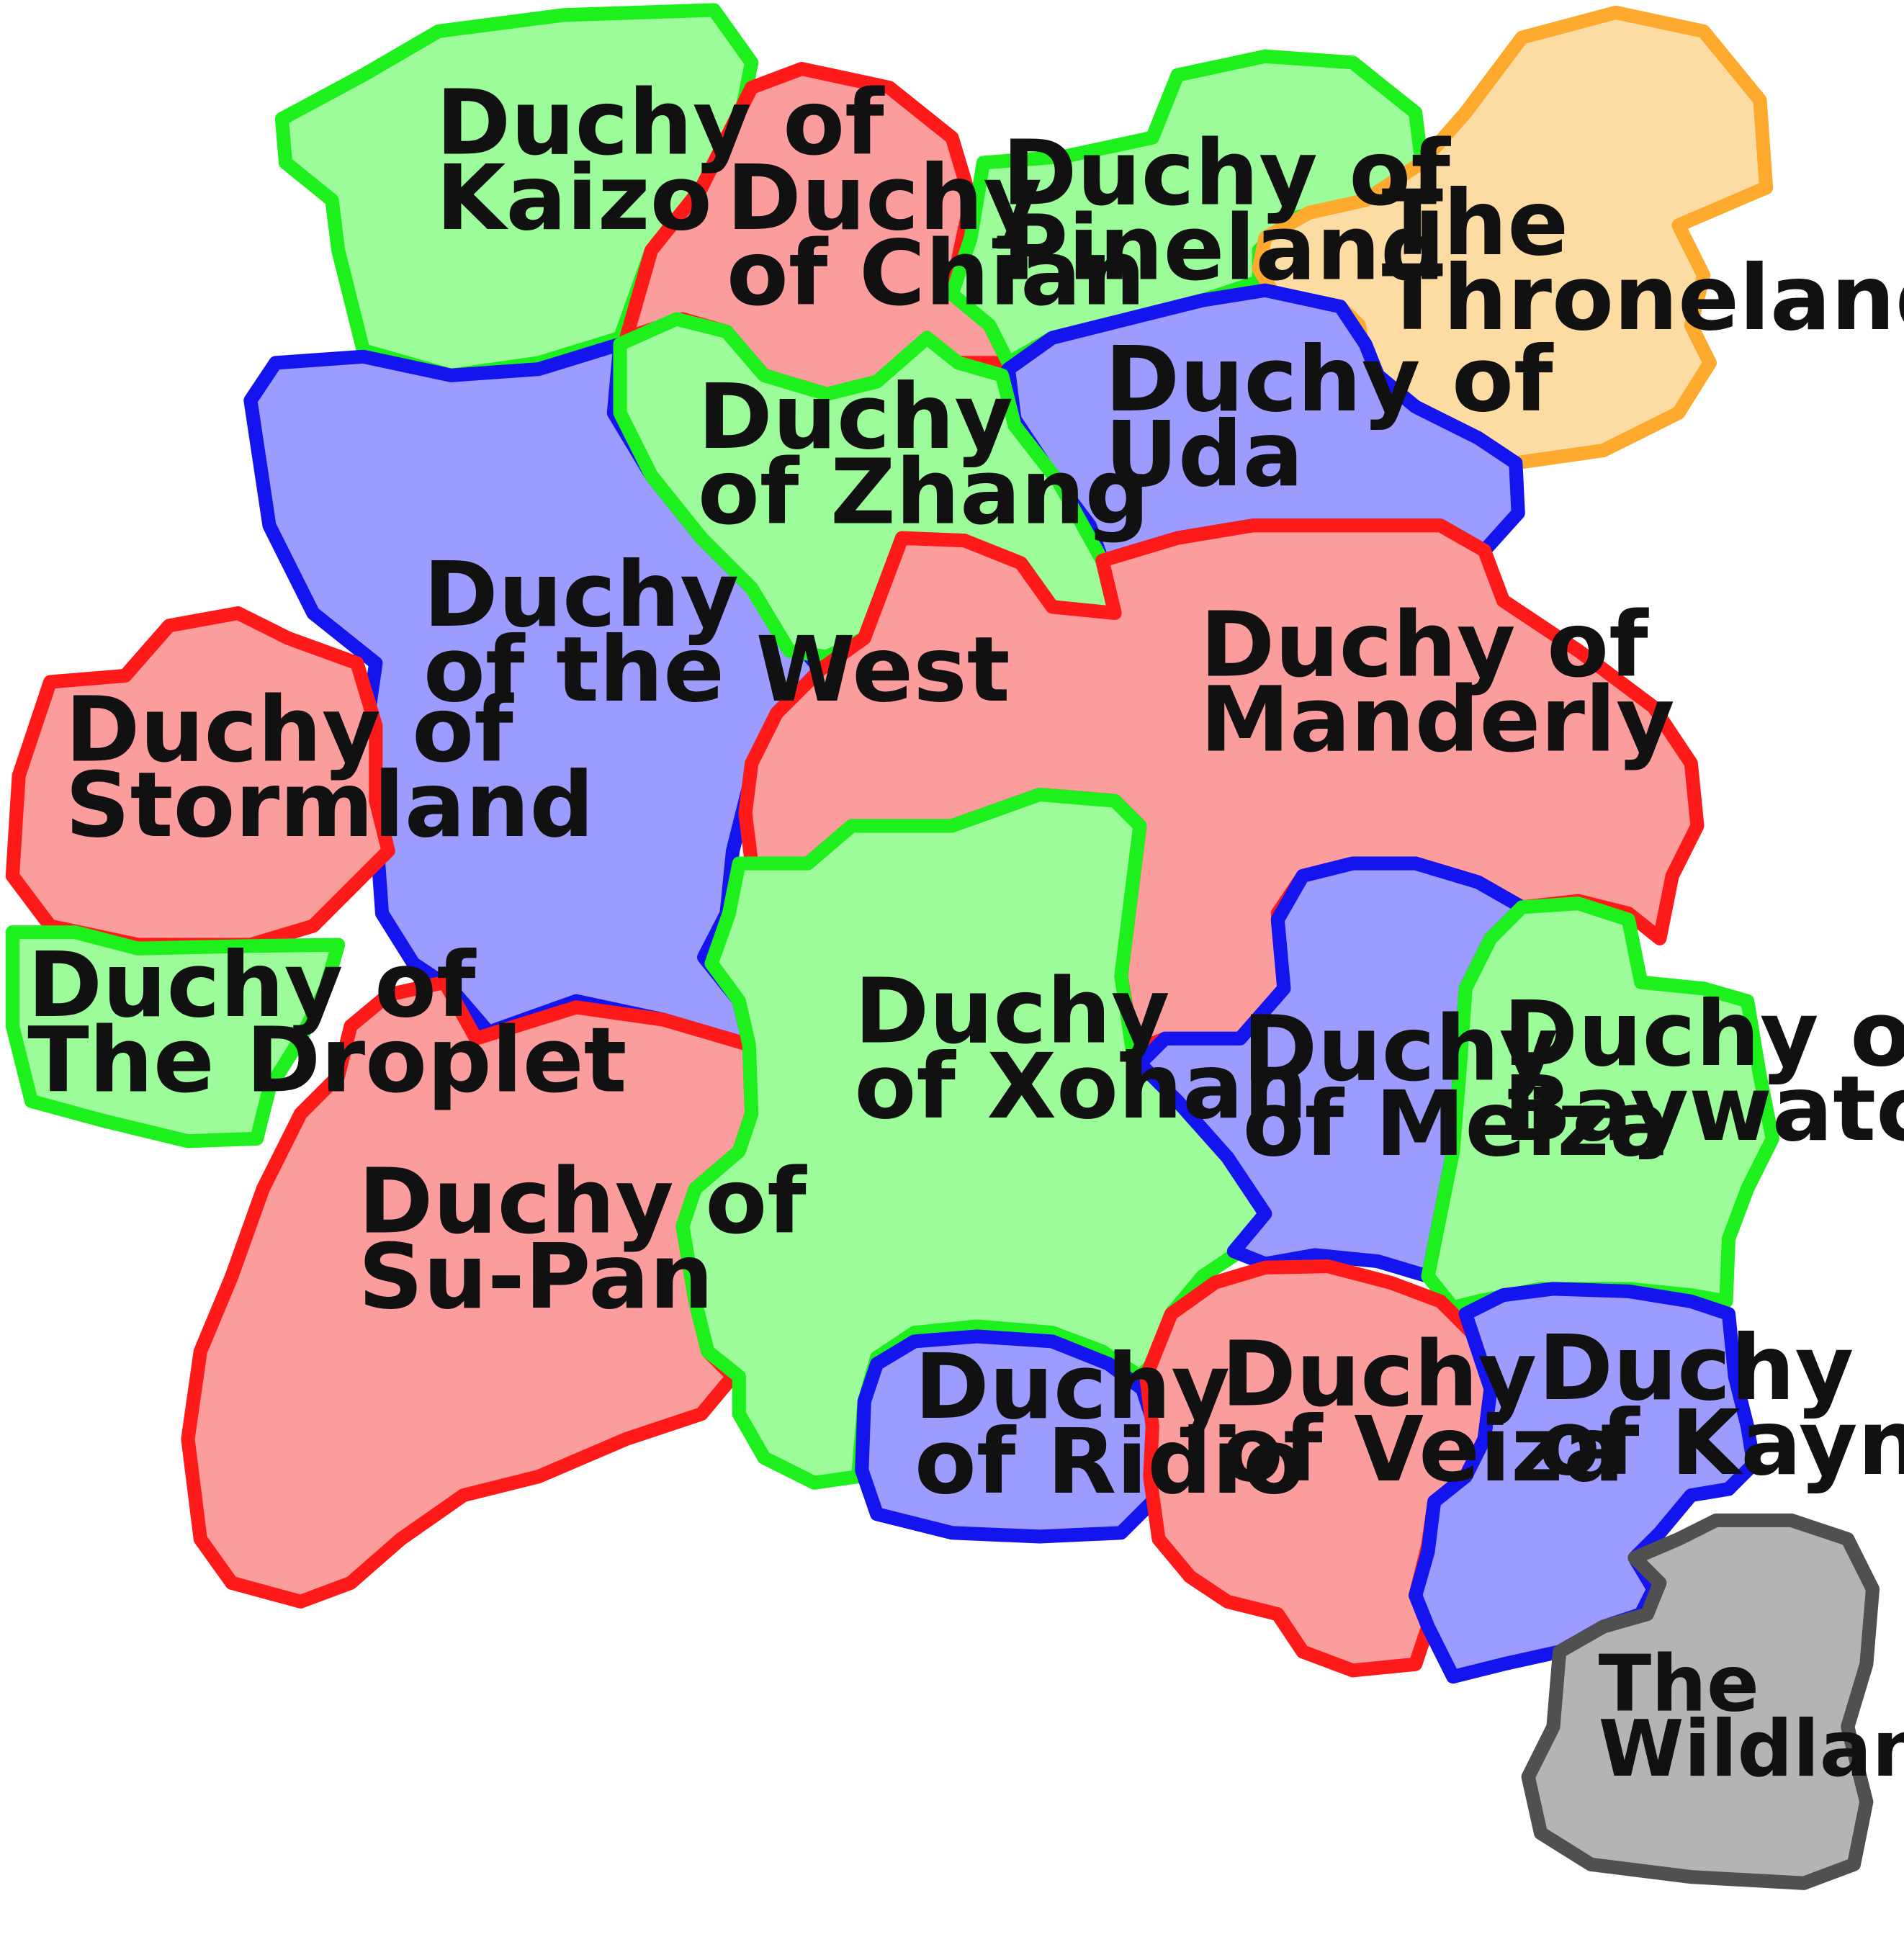 This screenshot has width=1904, height=1942. I want to click on label-kaizo: Duchy of Kaizo, so click(660, 161).